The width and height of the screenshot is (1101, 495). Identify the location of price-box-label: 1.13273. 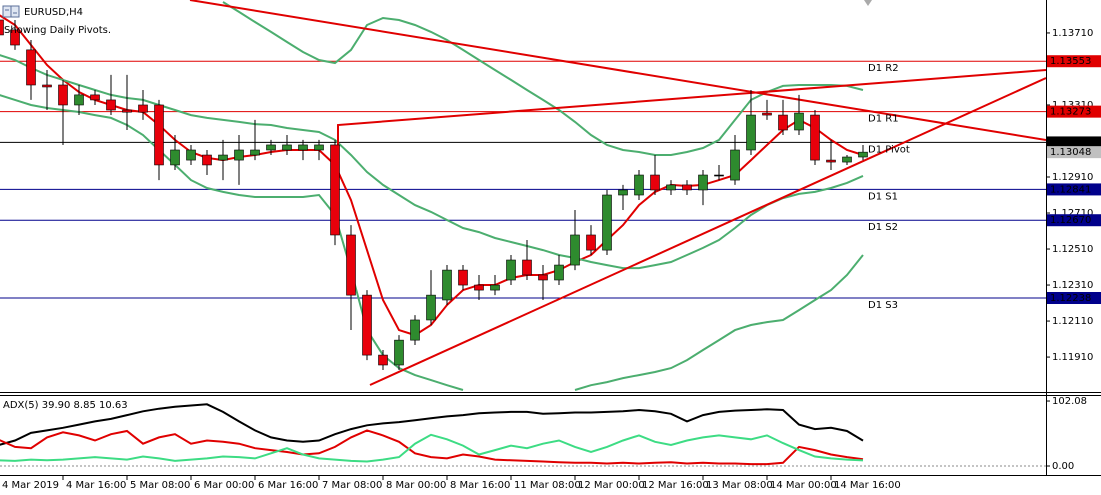
(1070, 112).